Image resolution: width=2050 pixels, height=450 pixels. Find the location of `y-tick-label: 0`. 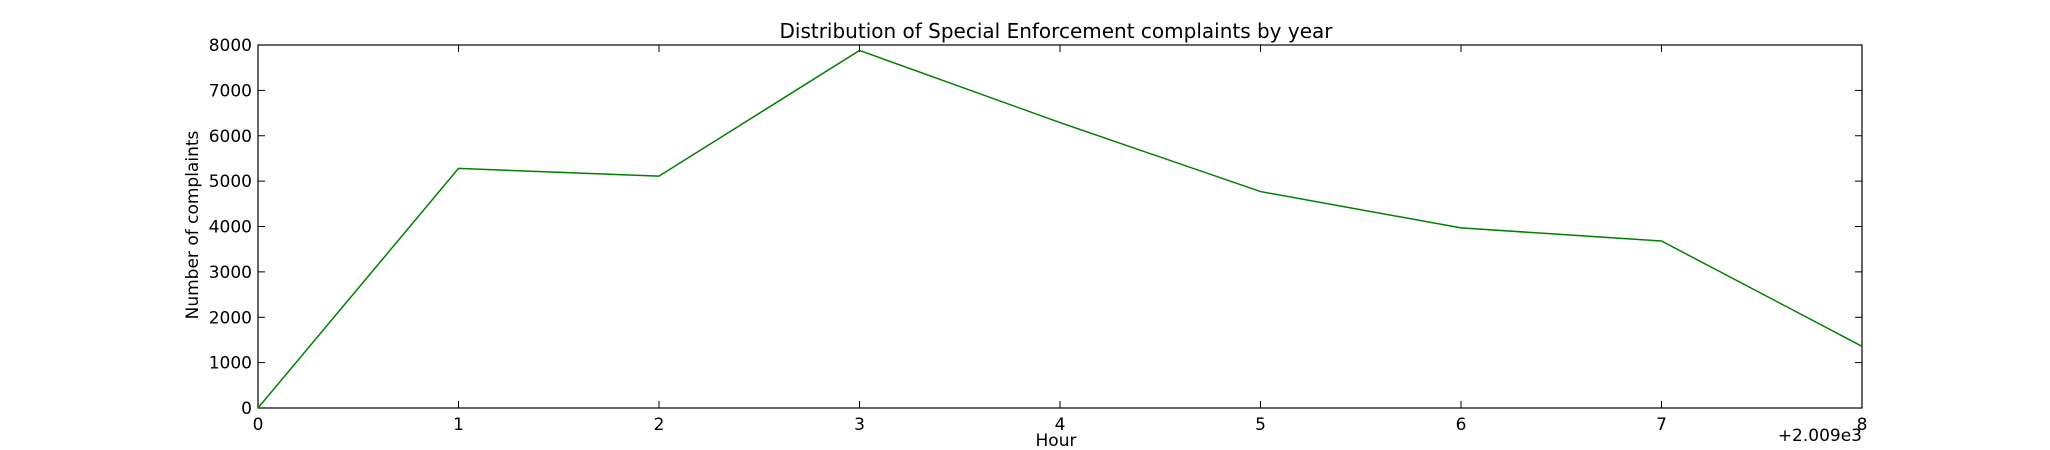

y-tick-label: 0 is located at coordinates (246, 409).